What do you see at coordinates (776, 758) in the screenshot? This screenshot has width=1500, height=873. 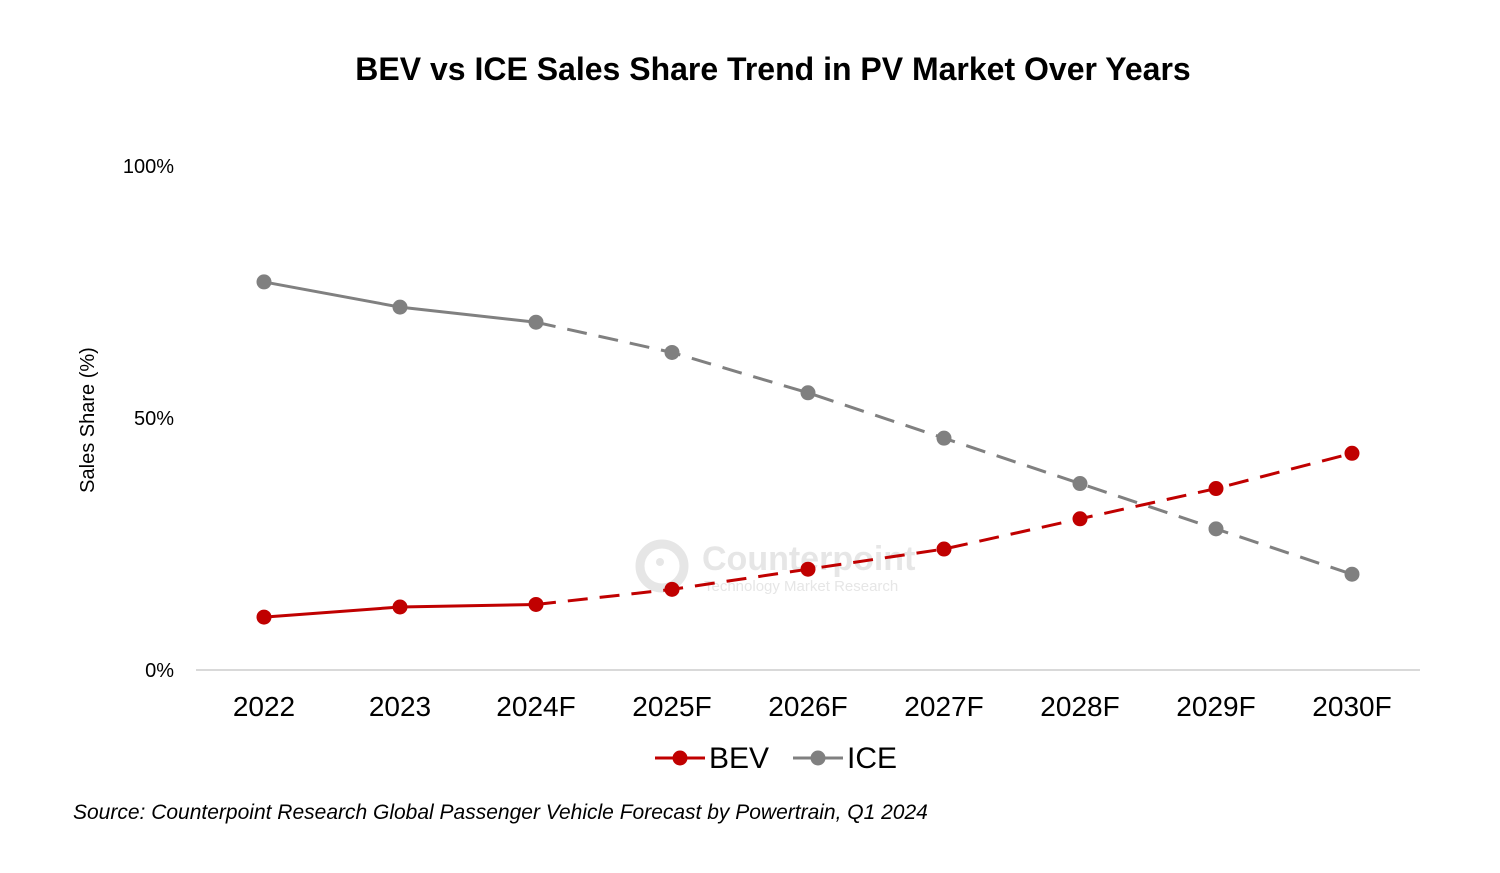 I see `legend: BEV ICE` at bounding box center [776, 758].